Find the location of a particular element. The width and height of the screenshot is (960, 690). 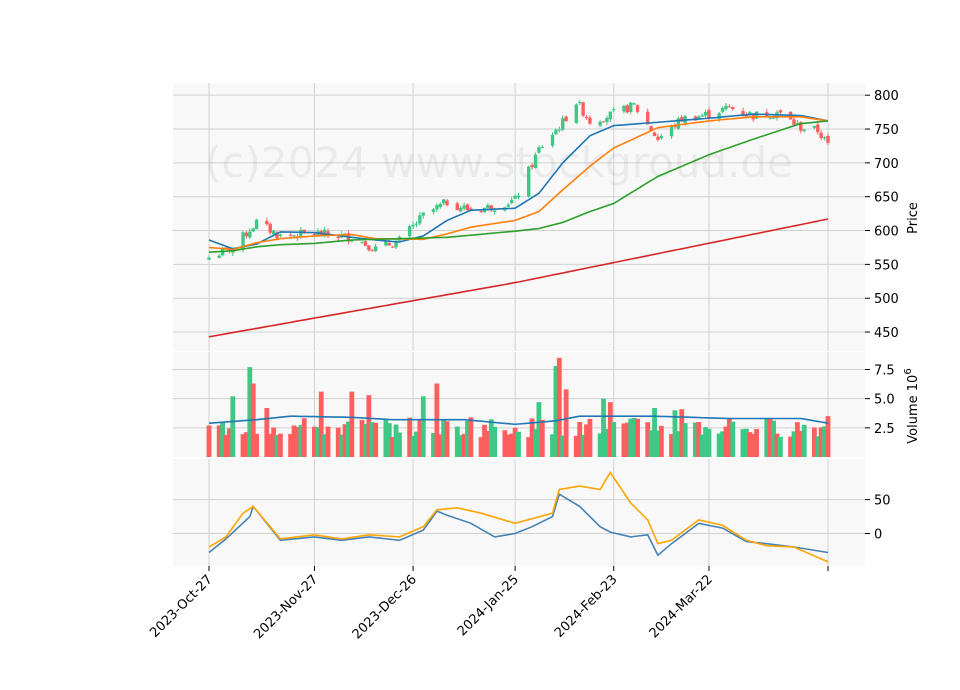

volume-tick-label: 7.5 is located at coordinates (884, 371).